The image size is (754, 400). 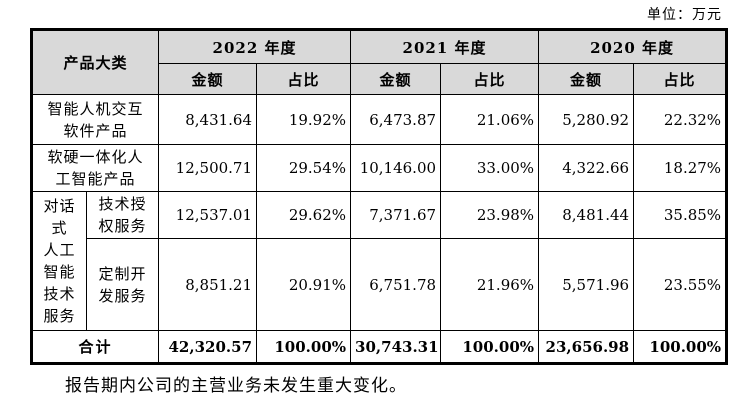 What do you see at coordinates (59, 261) in the screenshot?
I see `row-group-category: 对话 式 人工 智能 技术 服务` at bounding box center [59, 261].